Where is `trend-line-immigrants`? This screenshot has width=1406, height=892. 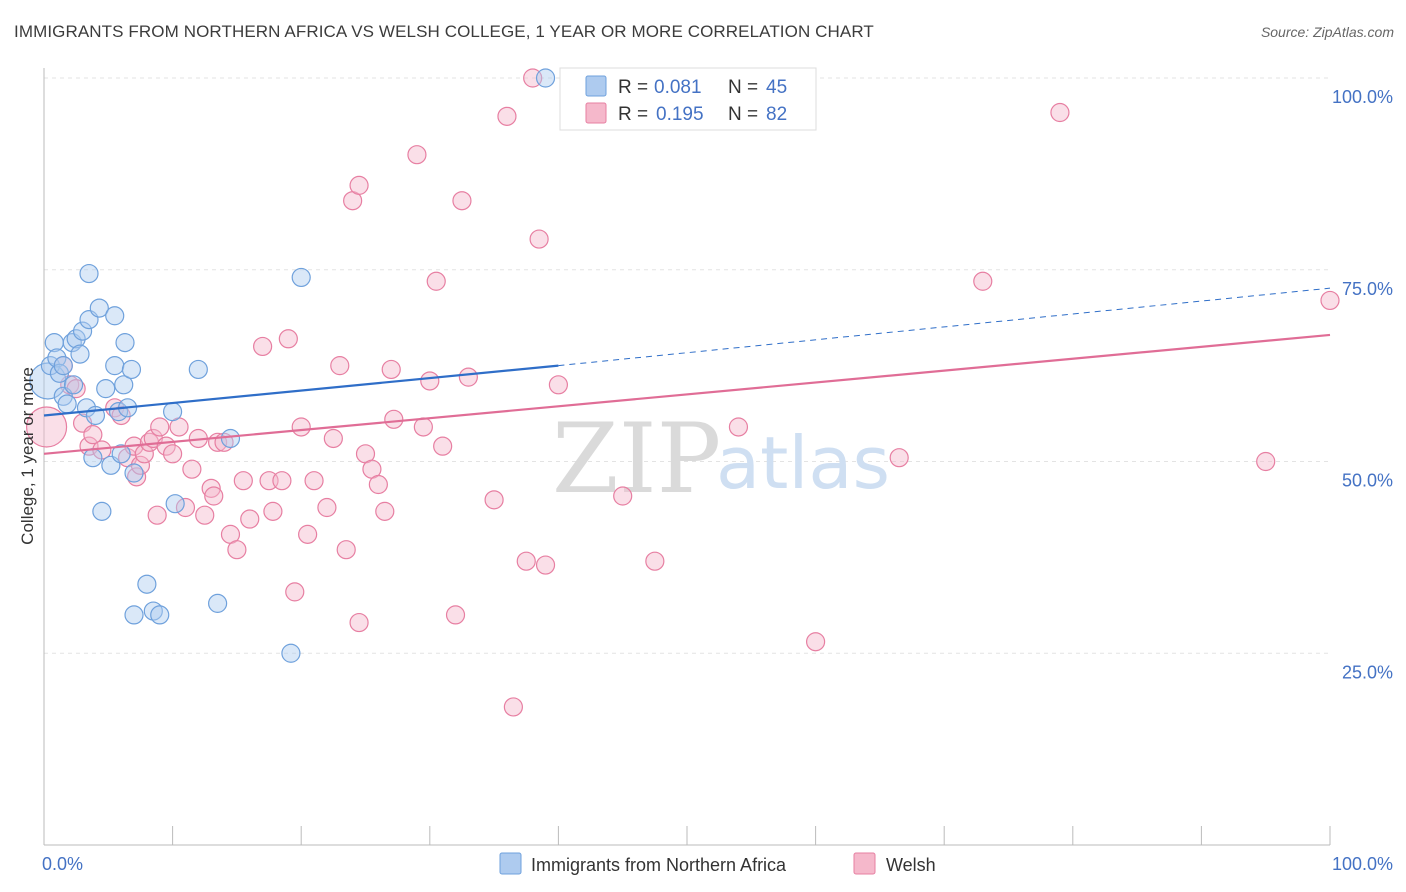 trend-line-immigrants is located at coordinates (301, 390).